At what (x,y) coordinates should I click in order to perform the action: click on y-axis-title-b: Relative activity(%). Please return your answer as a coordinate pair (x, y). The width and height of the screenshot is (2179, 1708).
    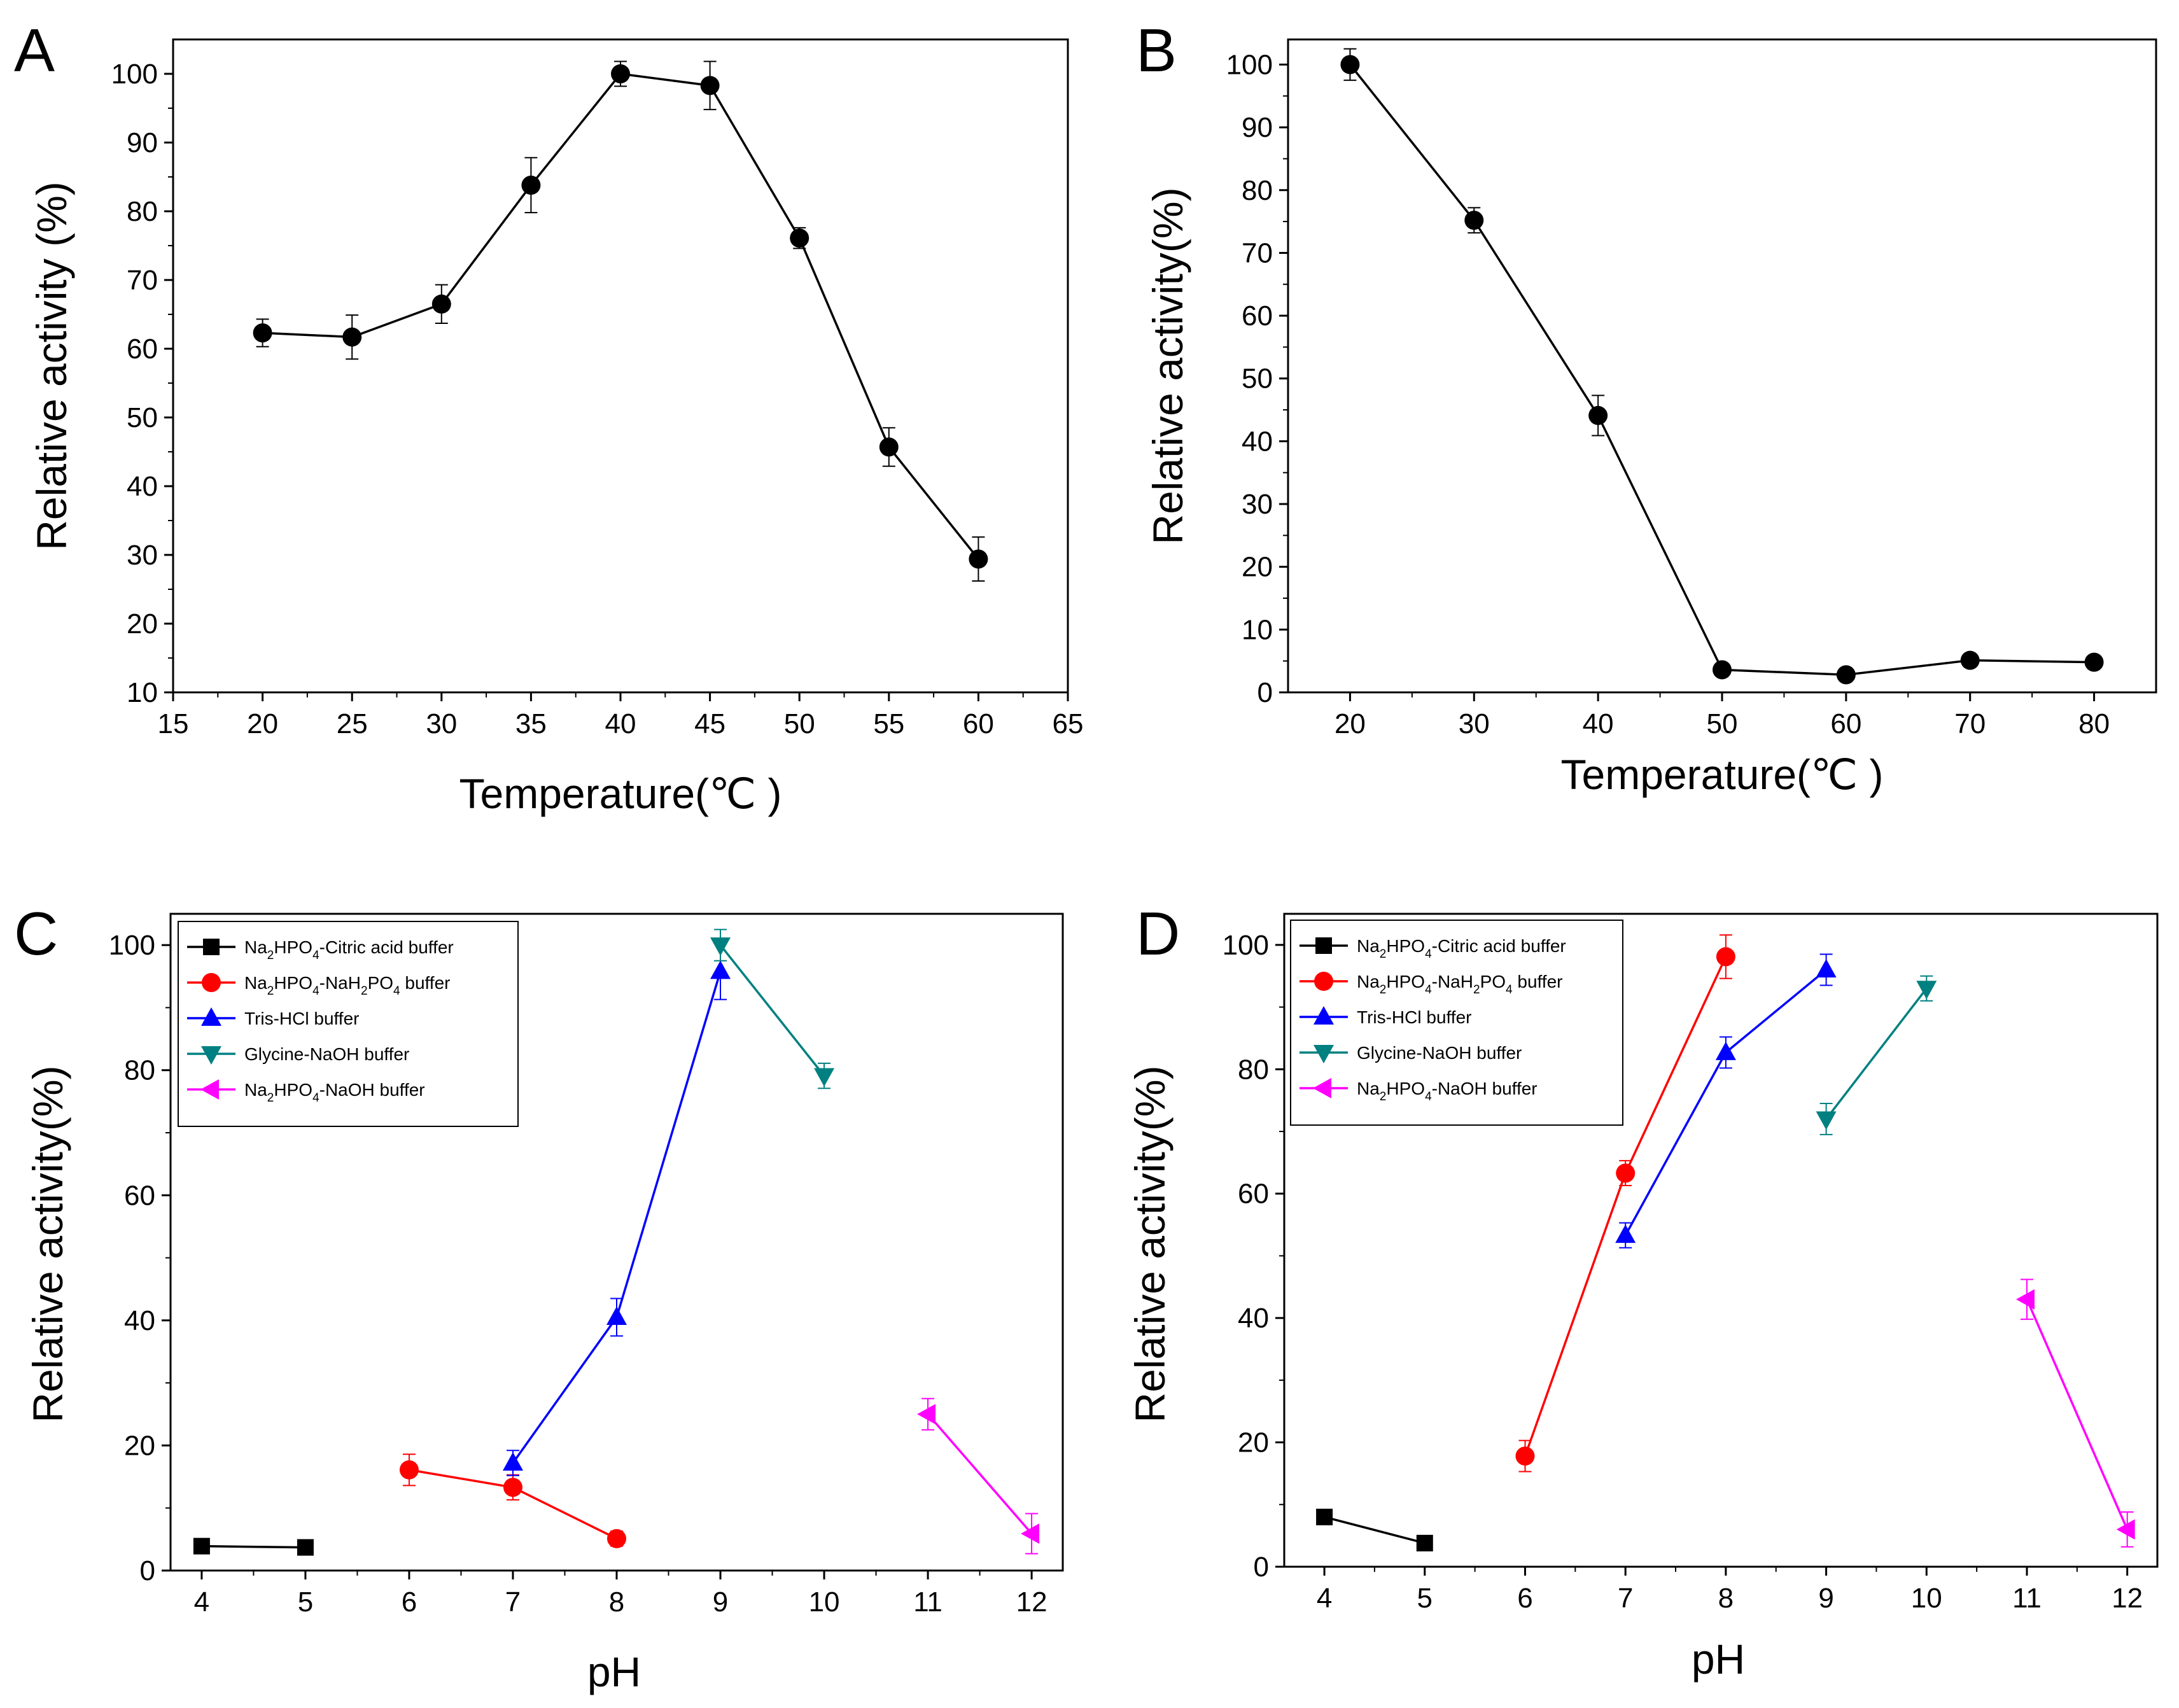
    Looking at the image, I should click on (1168, 365).